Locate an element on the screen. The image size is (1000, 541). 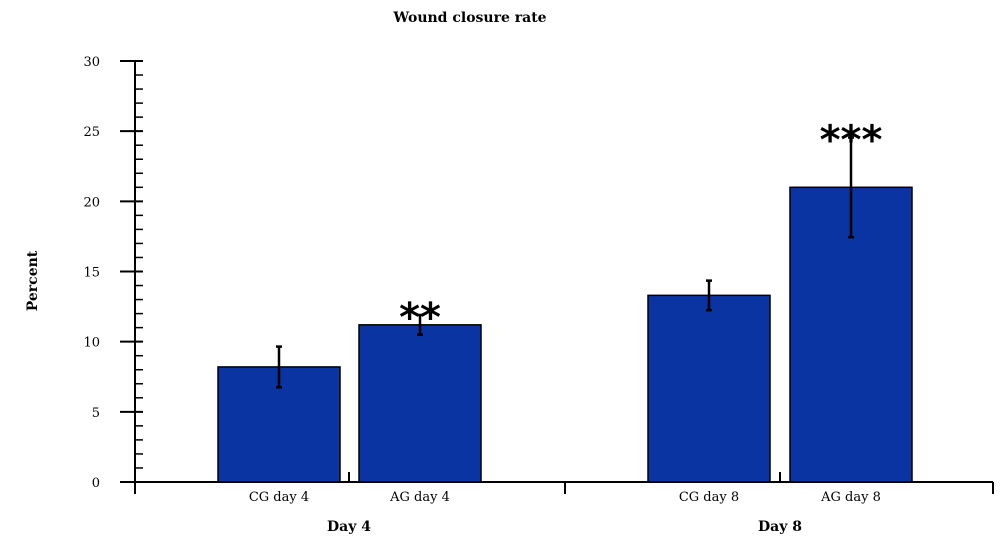
y-tick-label: 25 is located at coordinates (91, 132).